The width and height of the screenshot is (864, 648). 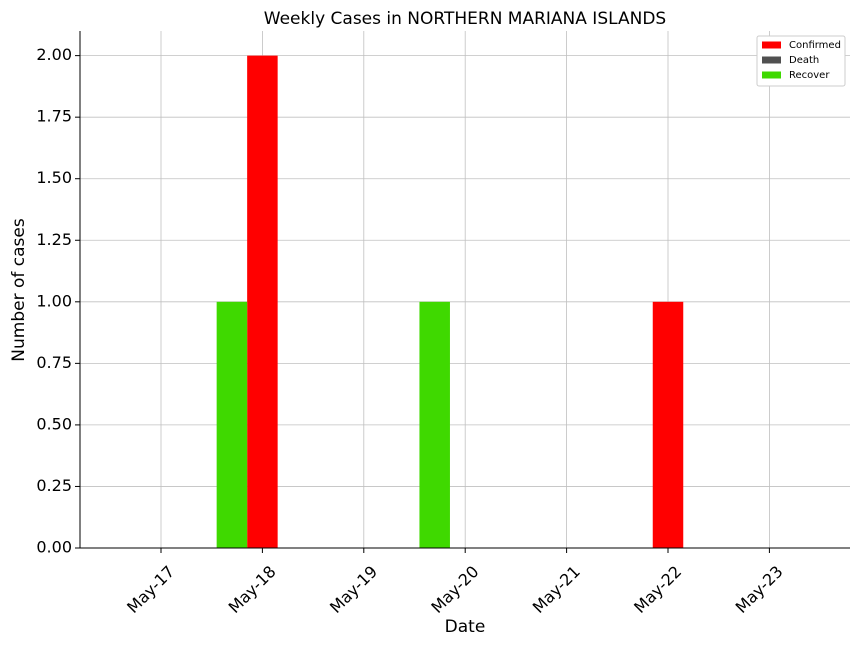 I want to click on x-tick-label: May-18, so click(x=252, y=589).